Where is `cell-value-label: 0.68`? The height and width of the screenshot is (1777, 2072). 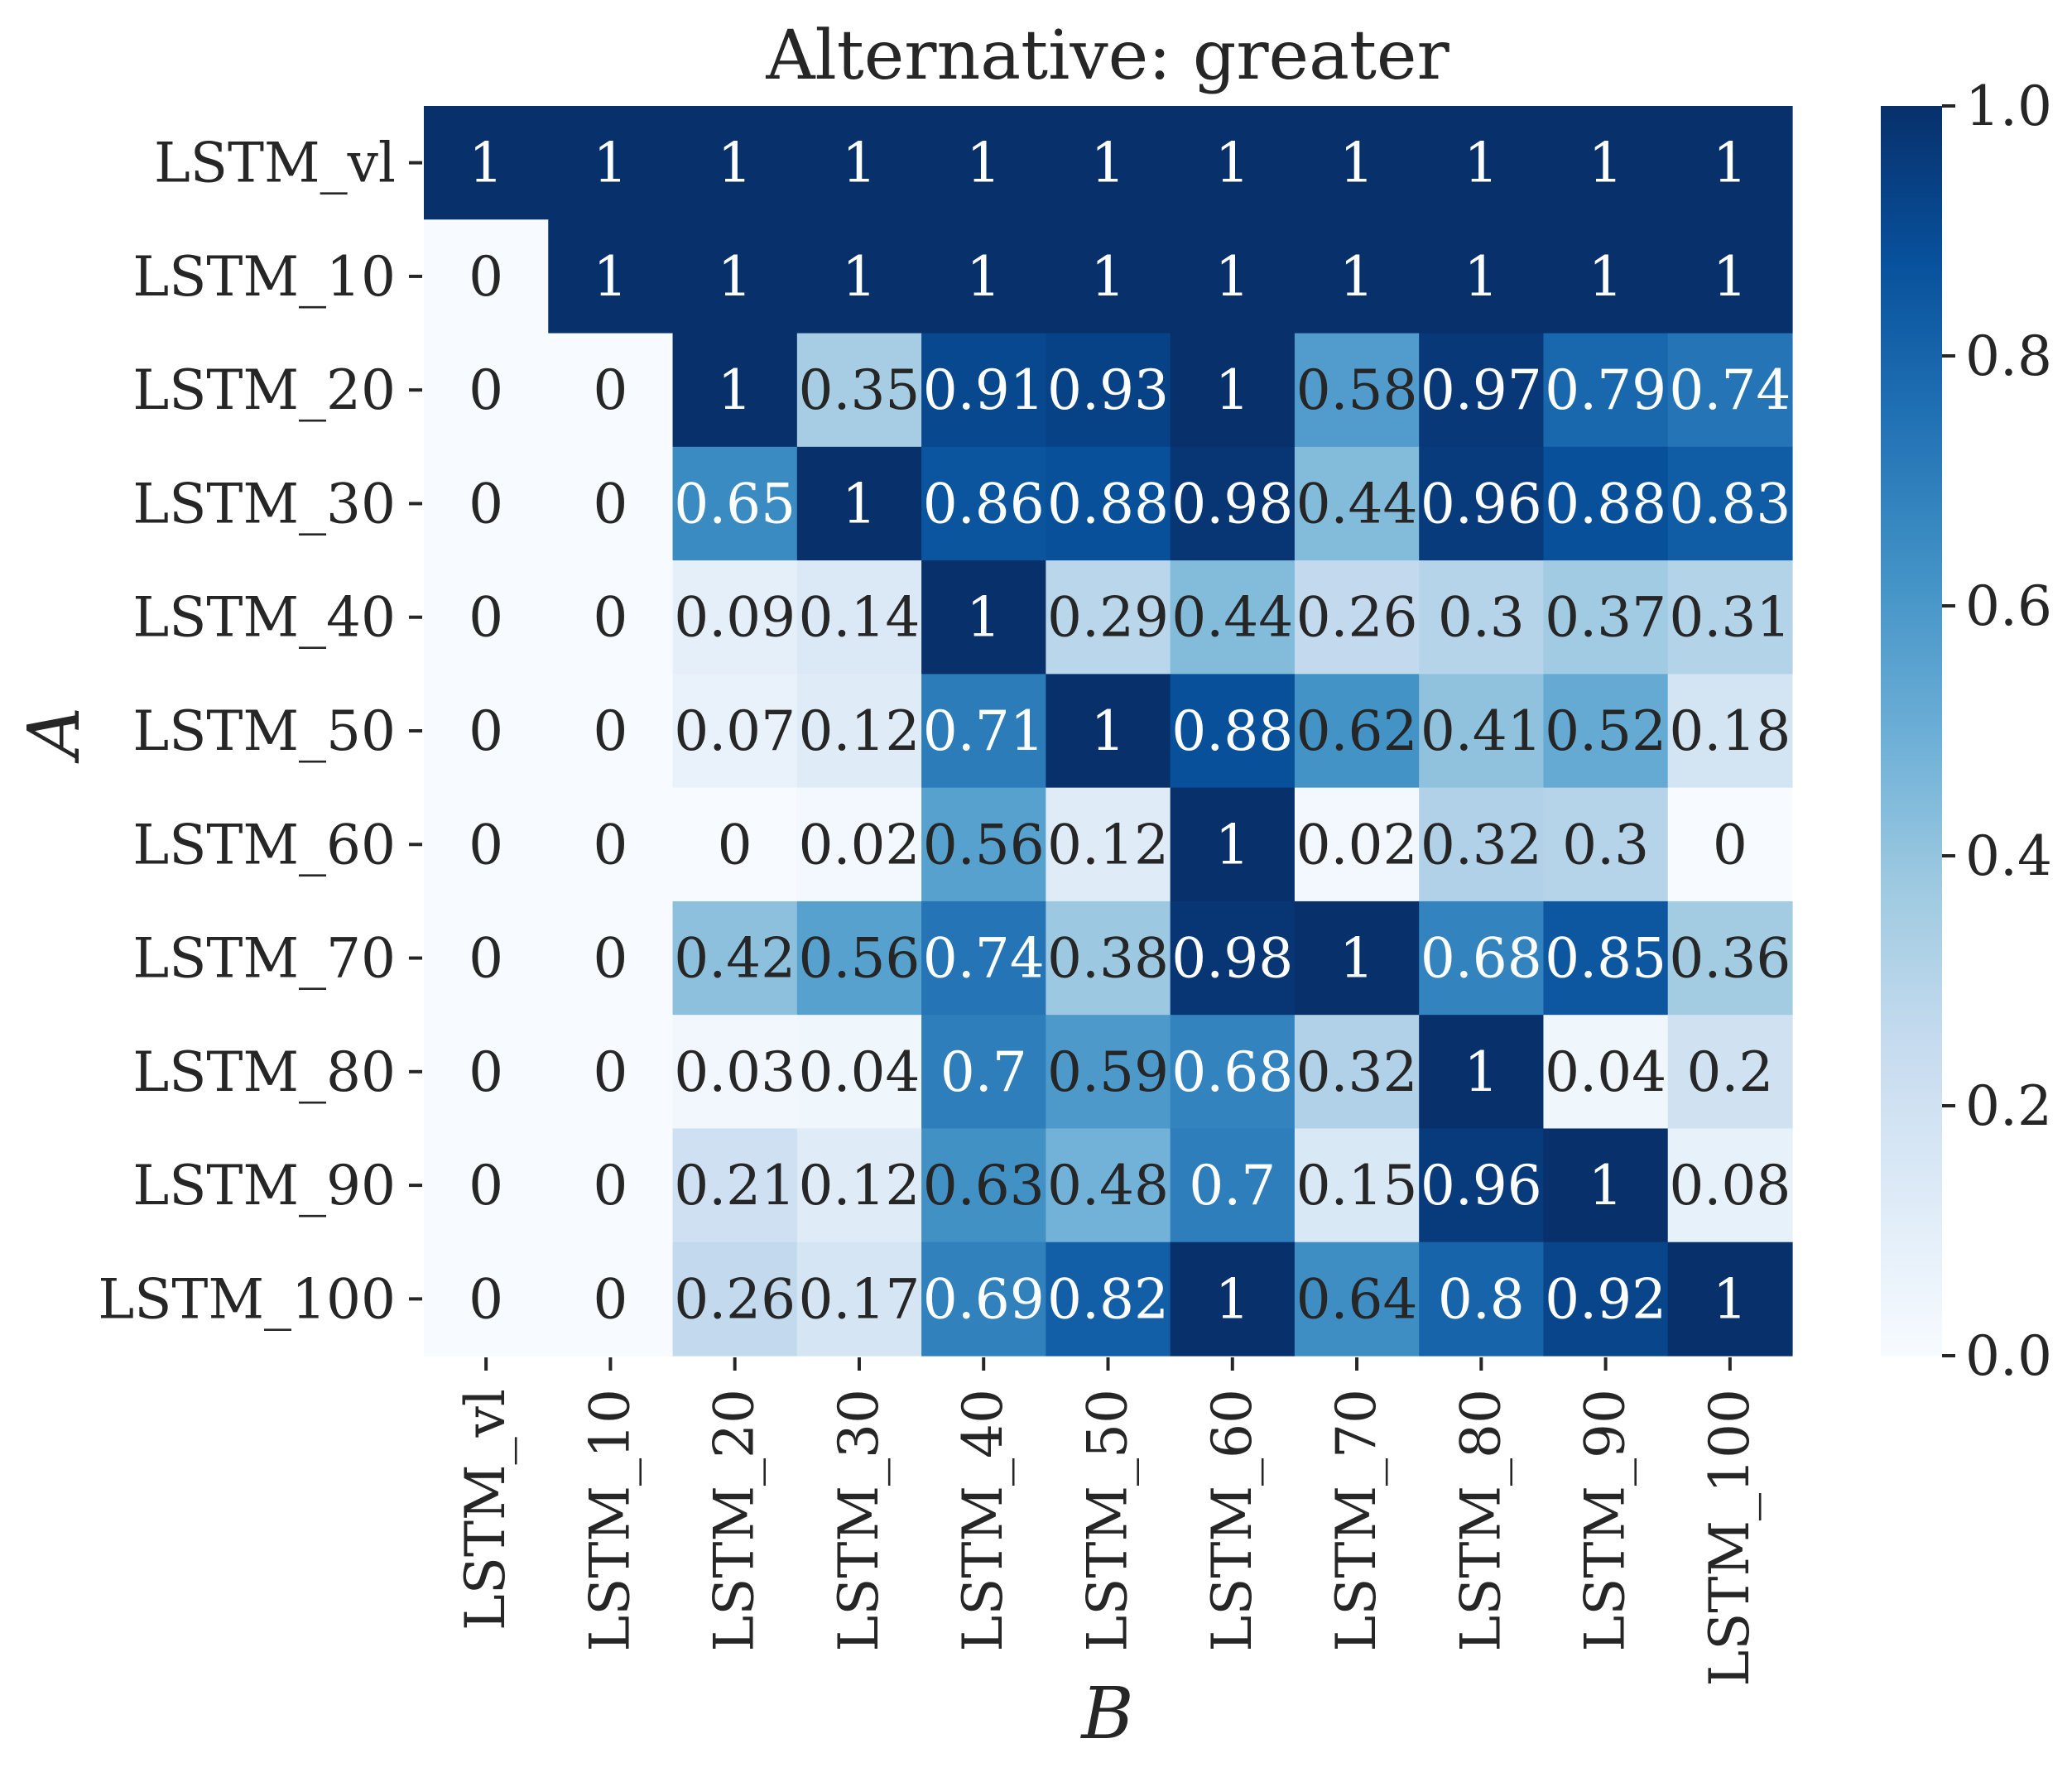 cell-value-label: 0.68 is located at coordinates (1232, 1072).